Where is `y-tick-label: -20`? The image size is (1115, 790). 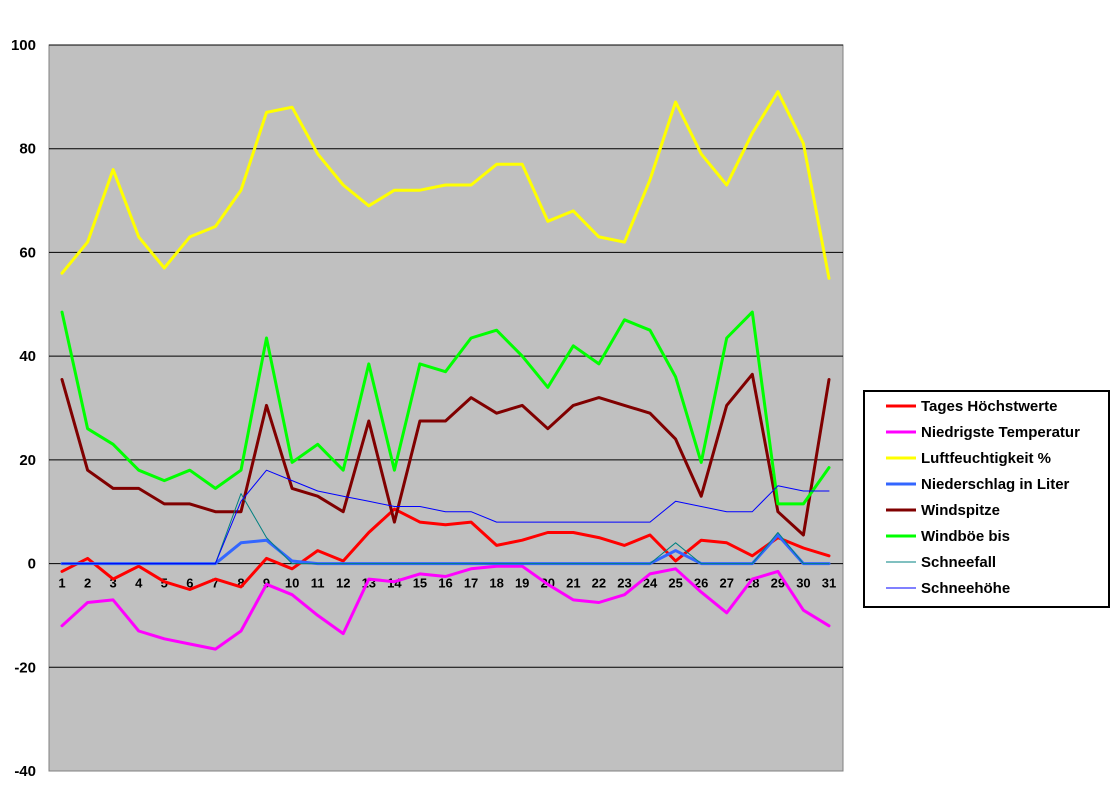 y-tick-label: -20 is located at coordinates (25, 667).